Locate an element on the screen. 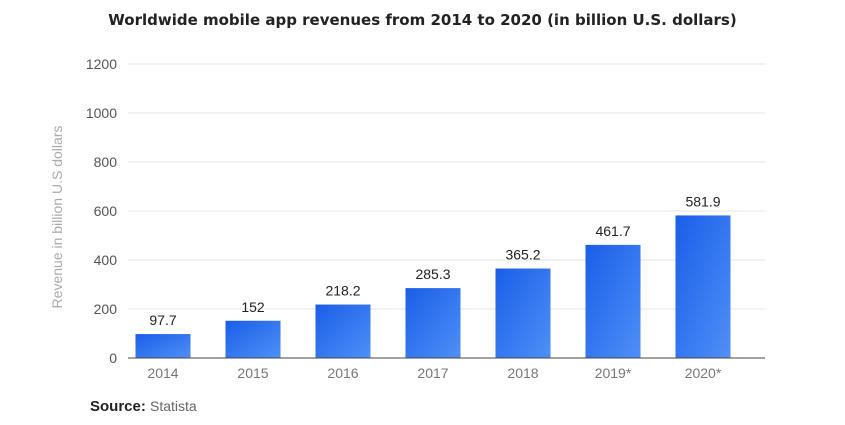 This screenshot has height=425, width=845. x-axis-ticks: 2014 2015 2016 2017 2018 2019* 2020* is located at coordinates (434, 373).